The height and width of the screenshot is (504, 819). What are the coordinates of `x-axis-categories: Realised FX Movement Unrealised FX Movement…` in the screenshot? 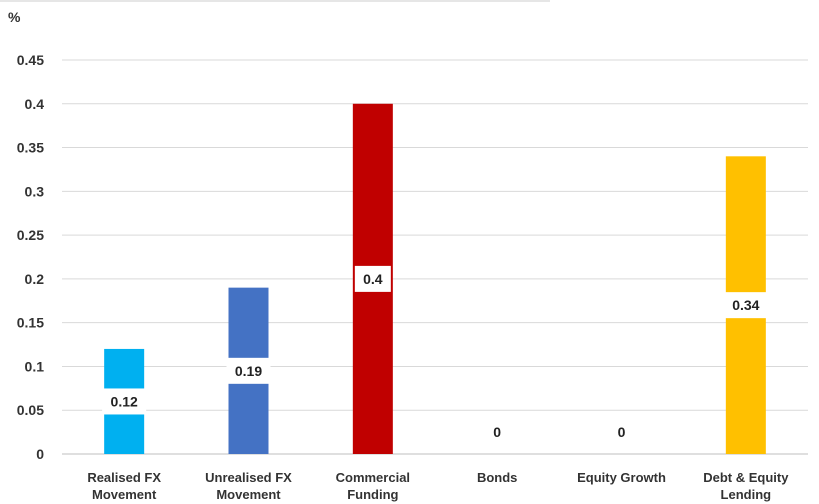 It's located at (438, 486).